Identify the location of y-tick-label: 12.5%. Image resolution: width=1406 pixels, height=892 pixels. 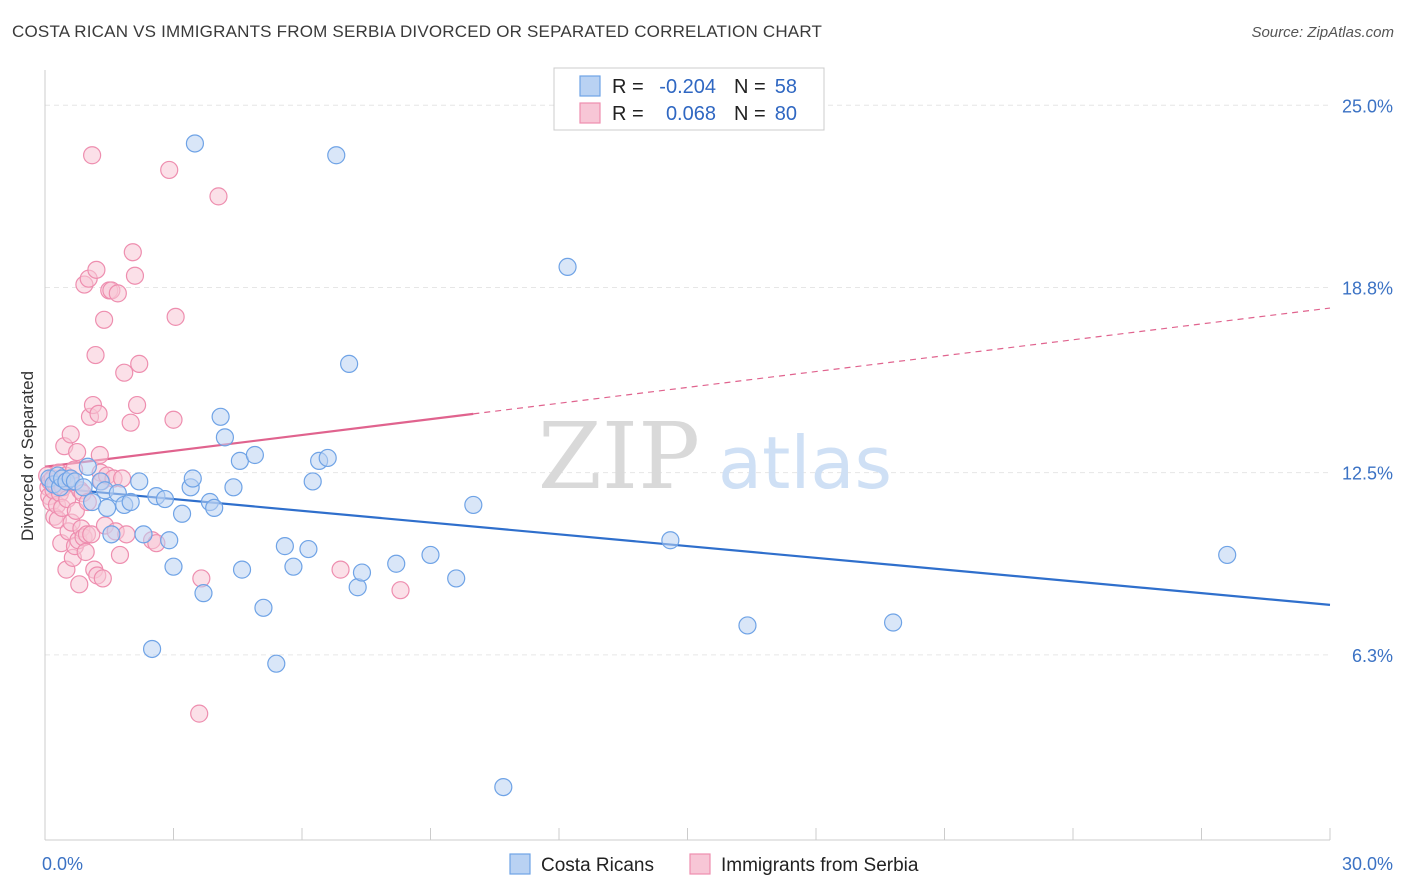
(1367, 474).